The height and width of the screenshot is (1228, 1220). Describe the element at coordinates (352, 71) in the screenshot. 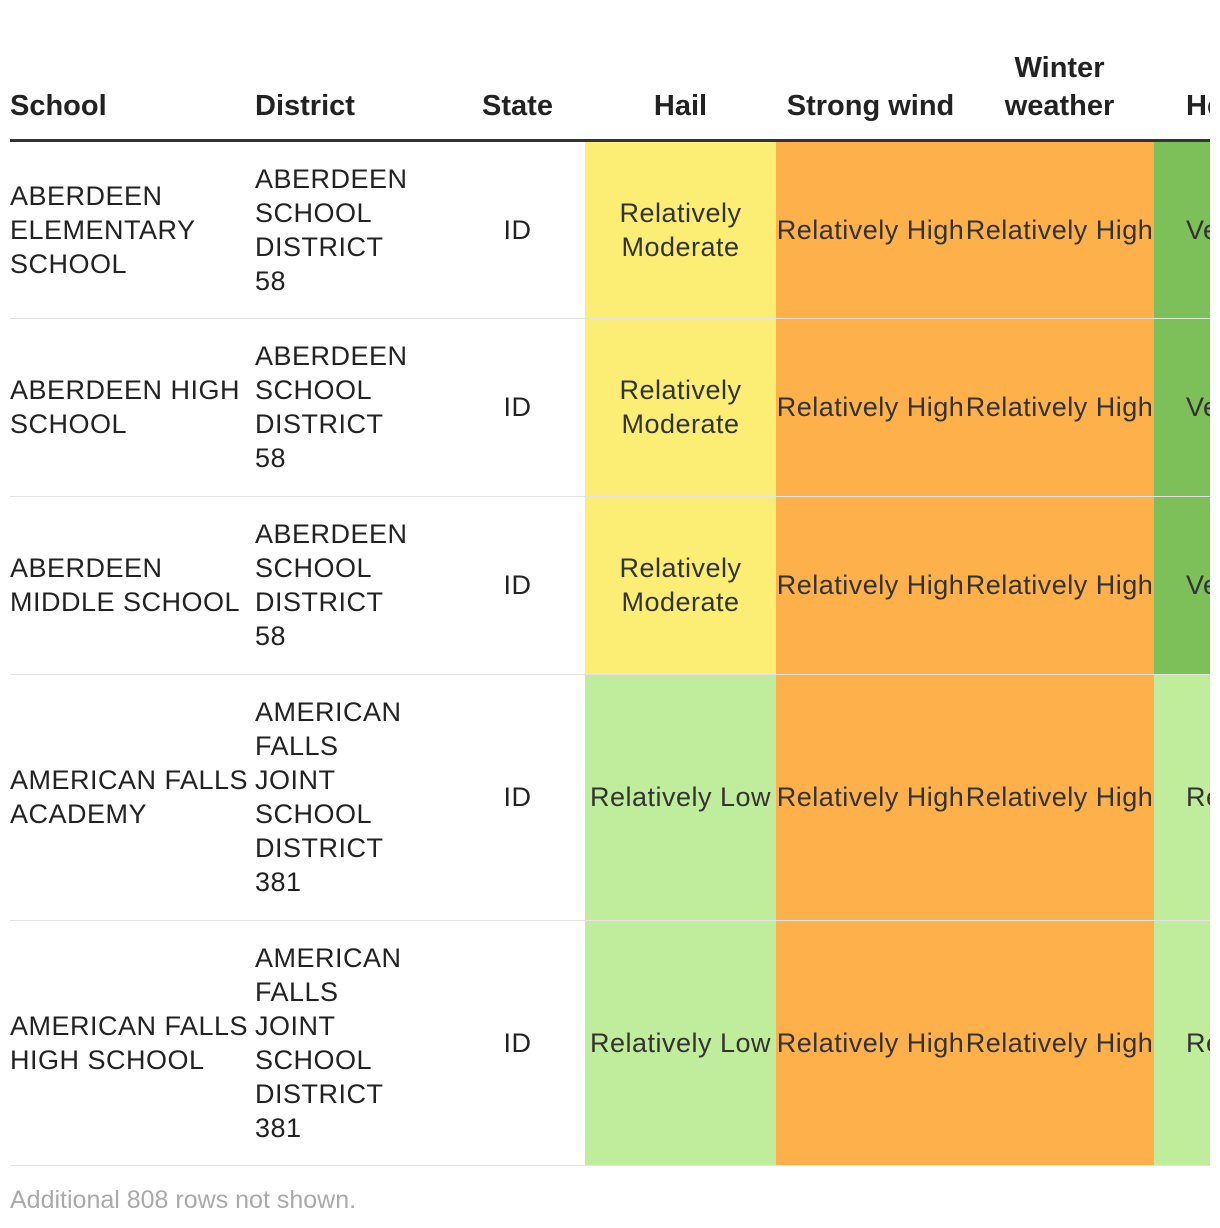

I see `header-cell: District` at that location.